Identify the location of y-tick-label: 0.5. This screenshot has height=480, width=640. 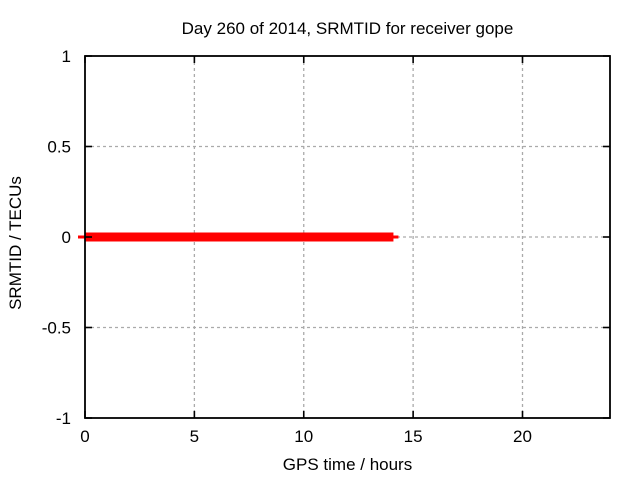
(59, 147).